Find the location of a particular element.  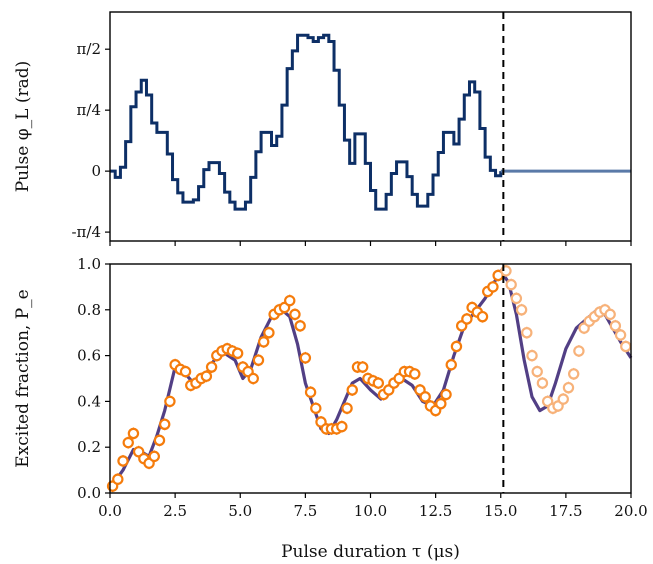

bottom-y-axis-label: Excited fraction, P_e is located at coordinates (23, 378).